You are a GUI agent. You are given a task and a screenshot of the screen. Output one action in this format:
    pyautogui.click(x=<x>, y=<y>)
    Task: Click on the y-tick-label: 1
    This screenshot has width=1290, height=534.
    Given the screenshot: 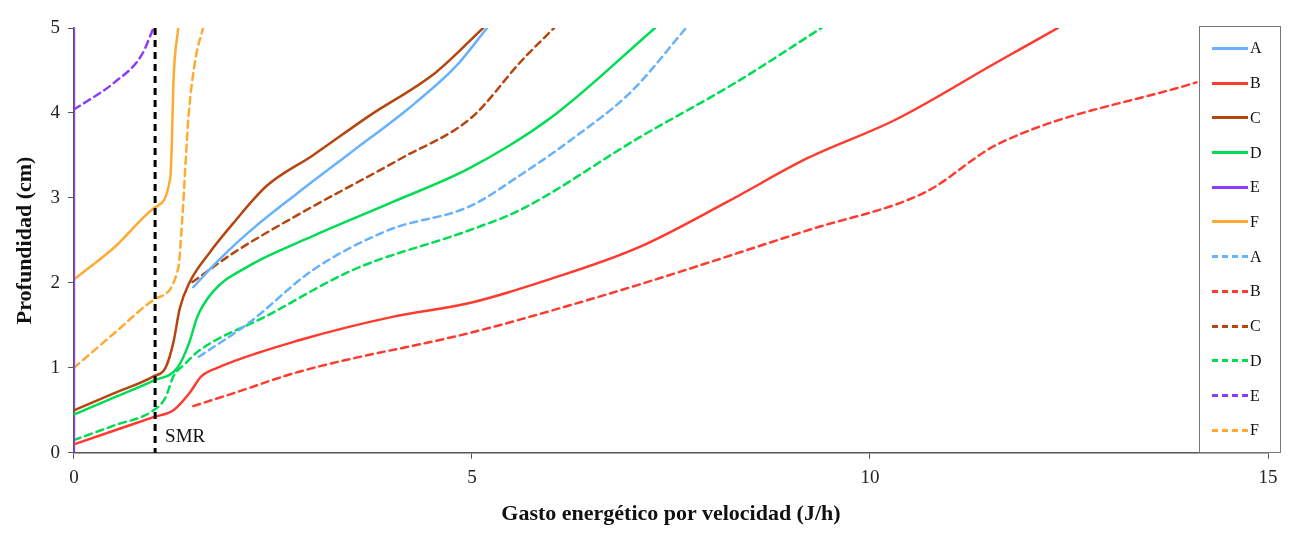 What is the action you would take?
    pyautogui.click(x=55, y=366)
    